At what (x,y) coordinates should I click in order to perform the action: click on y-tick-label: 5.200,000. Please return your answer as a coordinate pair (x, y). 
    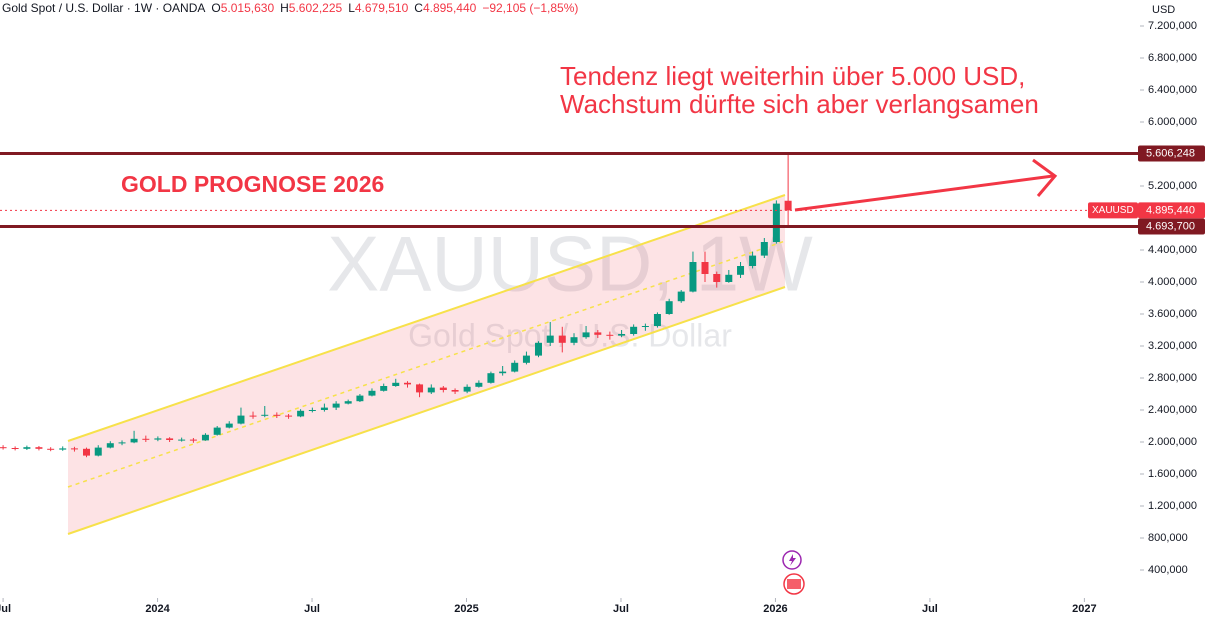
    Looking at the image, I should click on (1172, 186).